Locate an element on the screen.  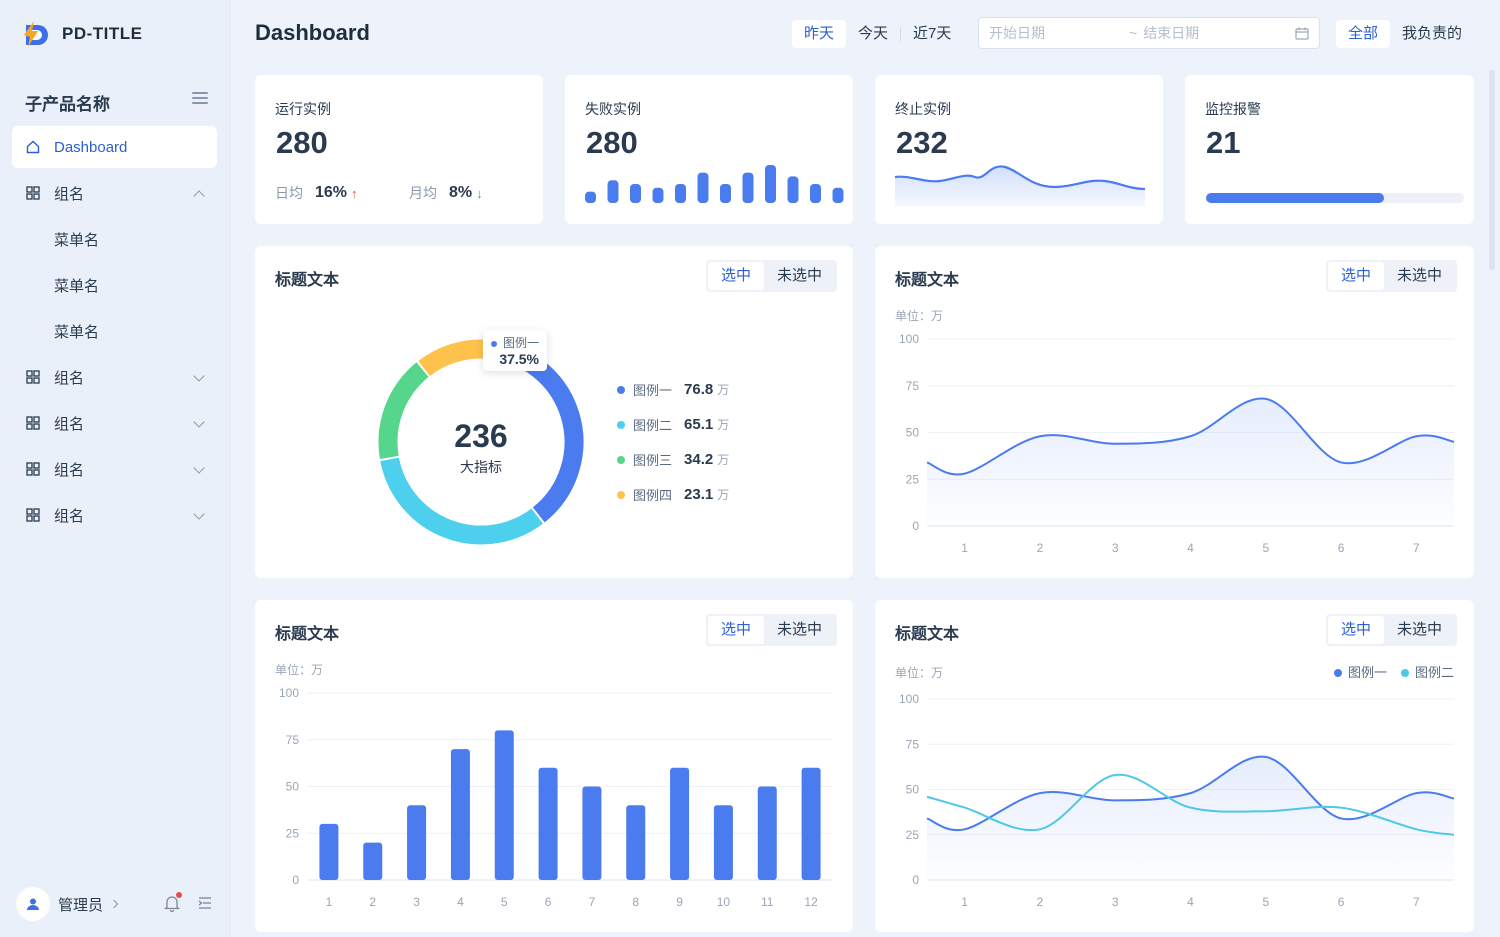
scope-all-button: 全部 is located at coordinates (1363, 34).